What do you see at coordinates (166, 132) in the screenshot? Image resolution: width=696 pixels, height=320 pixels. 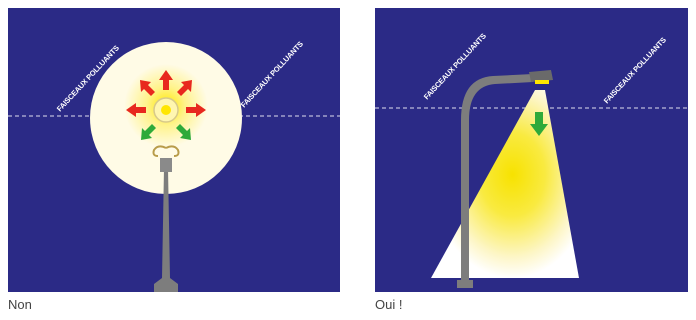 I see `green-arrow-icon` at bounding box center [166, 132].